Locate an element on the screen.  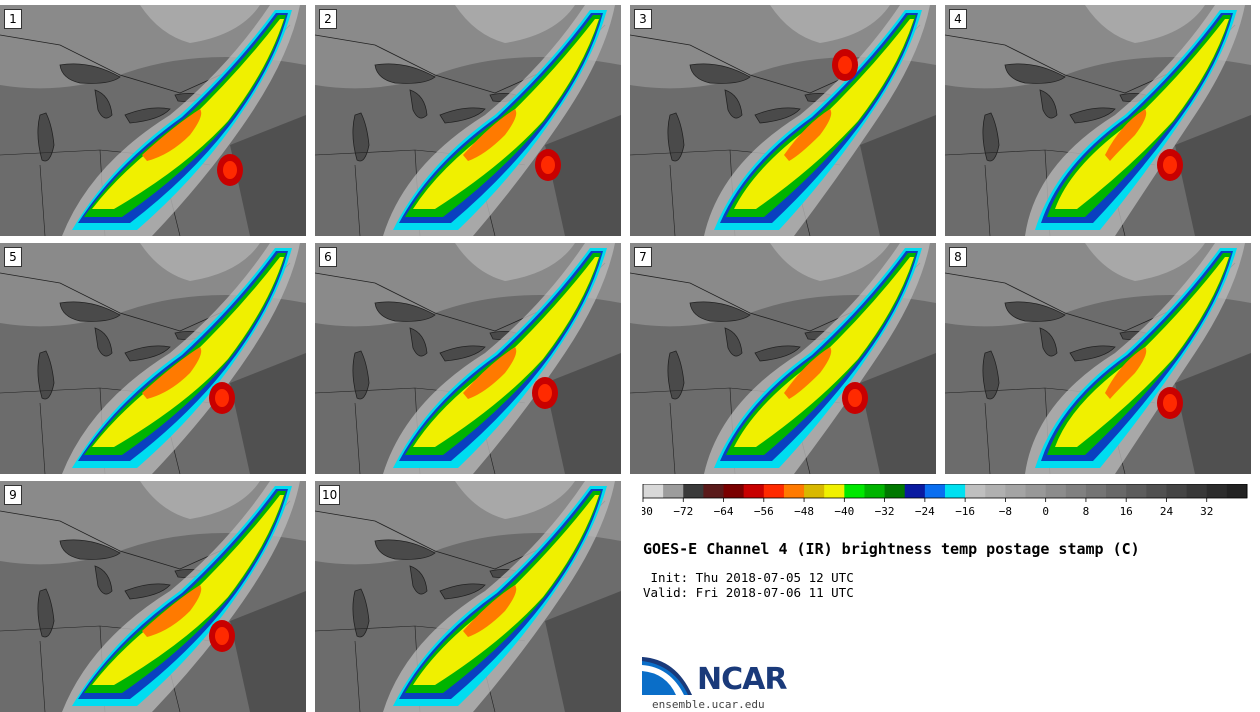
logo-url: ensemble.ucar.edu is located at coordinates (708, 704).